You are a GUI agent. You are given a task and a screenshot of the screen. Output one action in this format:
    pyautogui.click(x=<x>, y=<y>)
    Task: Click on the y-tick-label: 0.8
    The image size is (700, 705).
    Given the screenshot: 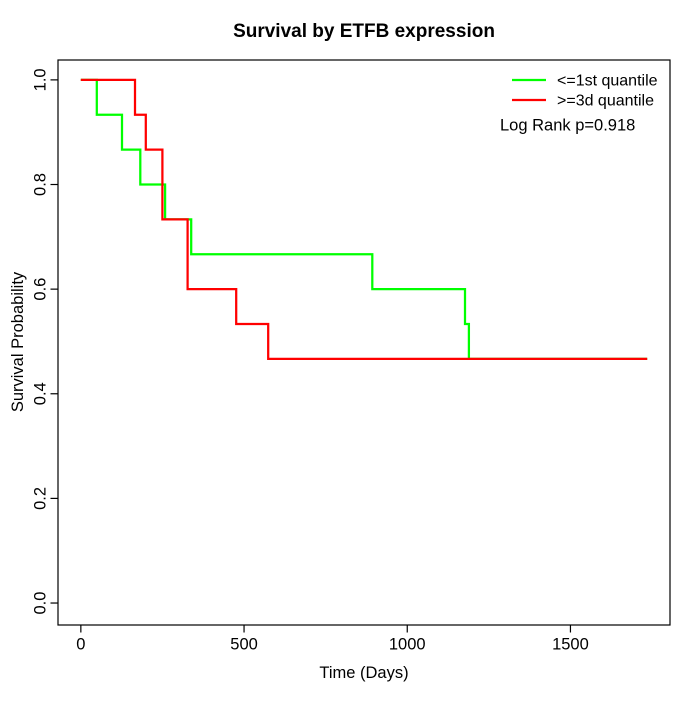 What is the action you would take?
    pyautogui.click(x=41, y=184)
    